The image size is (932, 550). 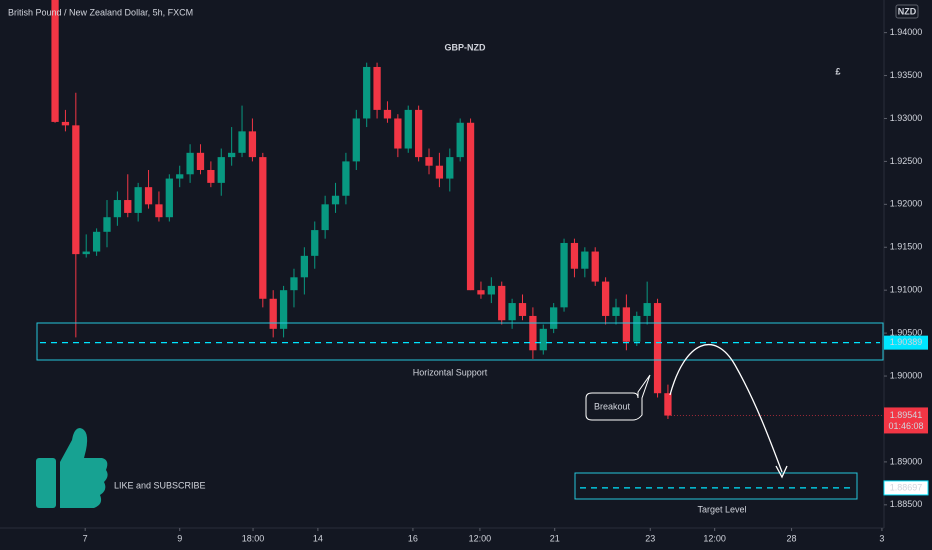 What do you see at coordinates (179, 538) in the screenshot?
I see `x-tick-label: 9` at bounding box center [179, 538].